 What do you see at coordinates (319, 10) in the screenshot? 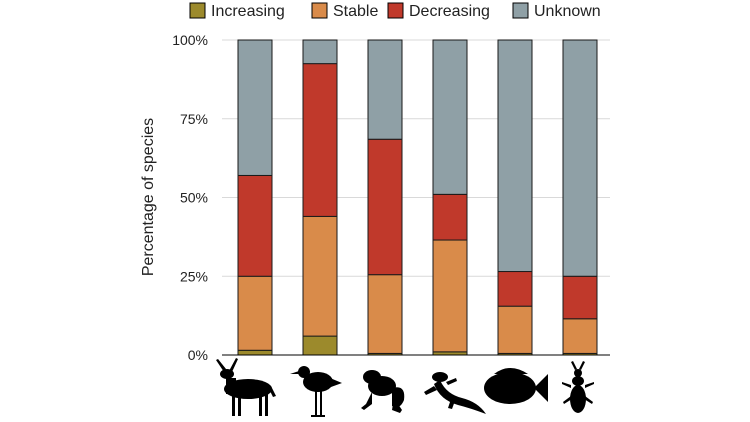
I see `legend-swatch-stable` at bounding box center [319, 10].